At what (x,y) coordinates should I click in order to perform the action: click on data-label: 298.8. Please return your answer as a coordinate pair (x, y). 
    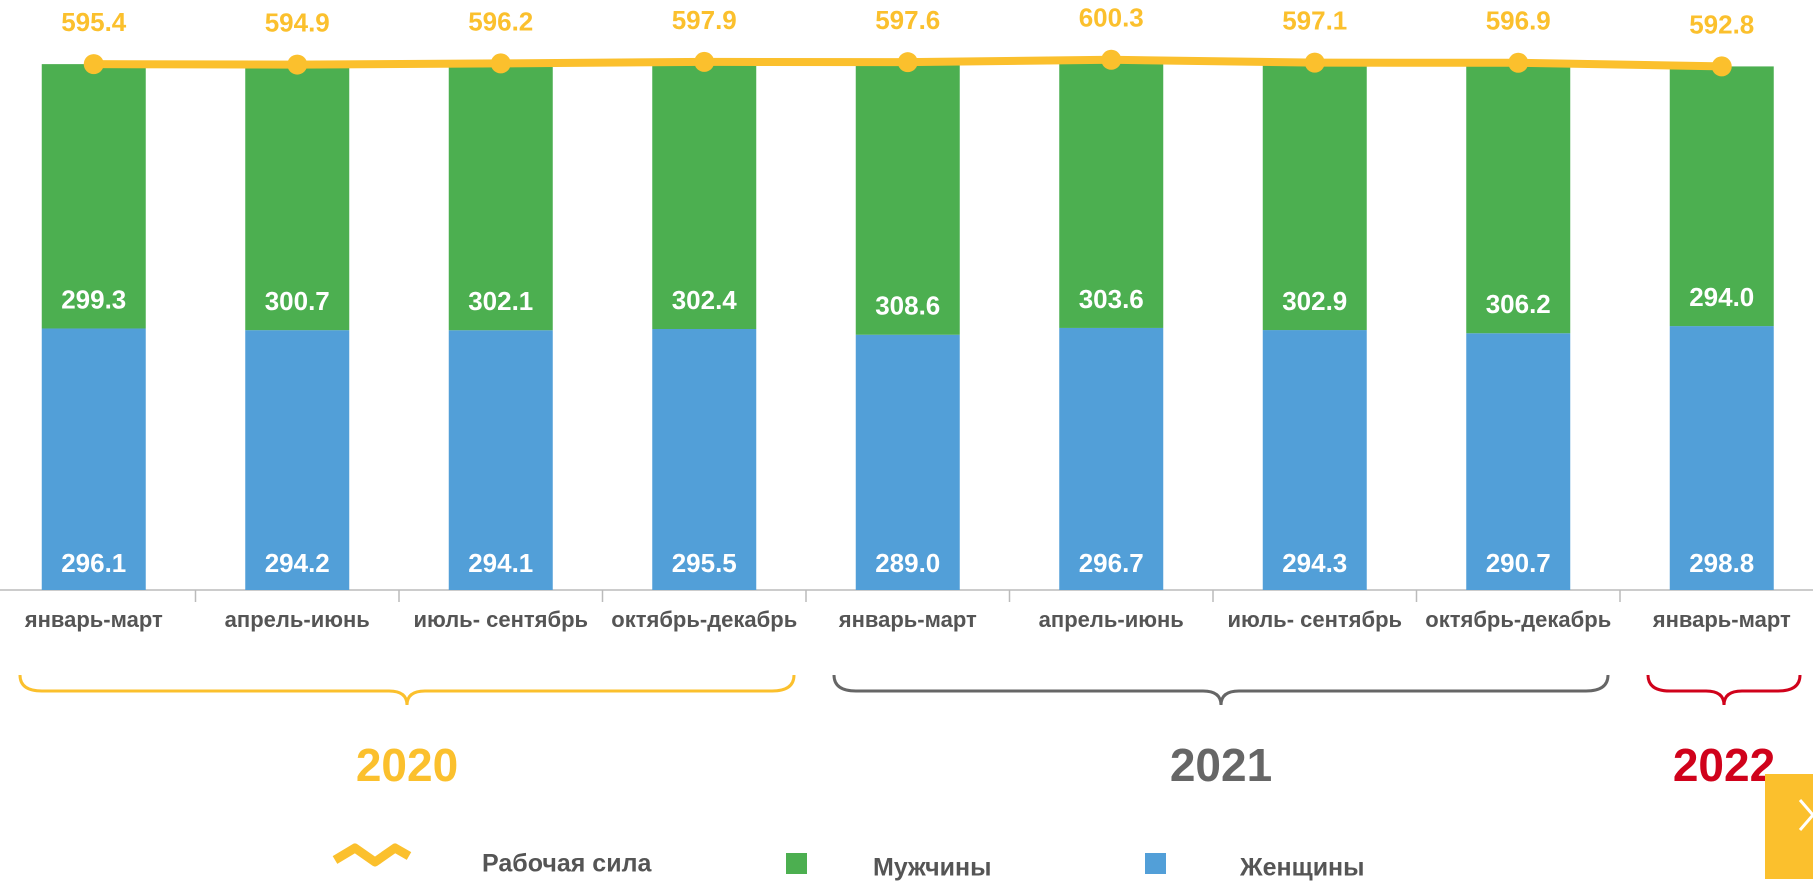
    Looking at the image, I should click on (1721, 563).